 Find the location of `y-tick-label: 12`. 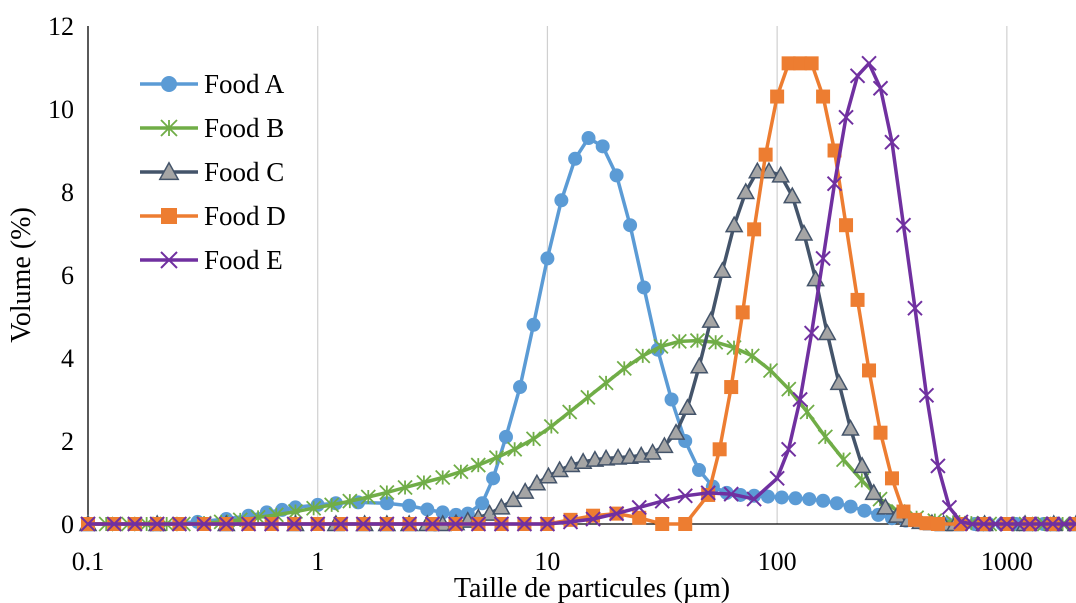

y-tick-label: 12 is located at coordinates (61, 26).